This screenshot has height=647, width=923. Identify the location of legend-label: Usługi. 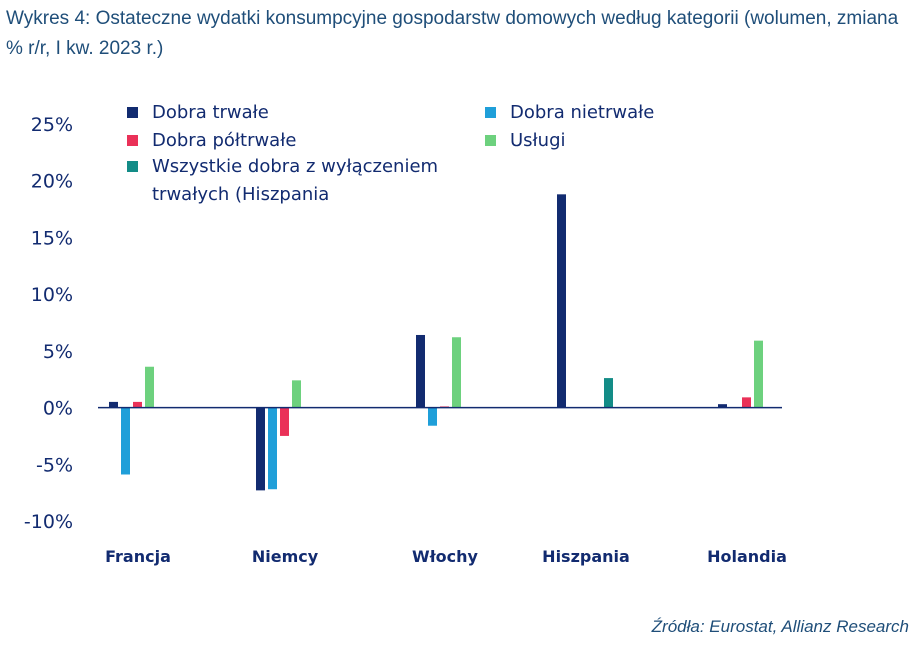
(538, 140).